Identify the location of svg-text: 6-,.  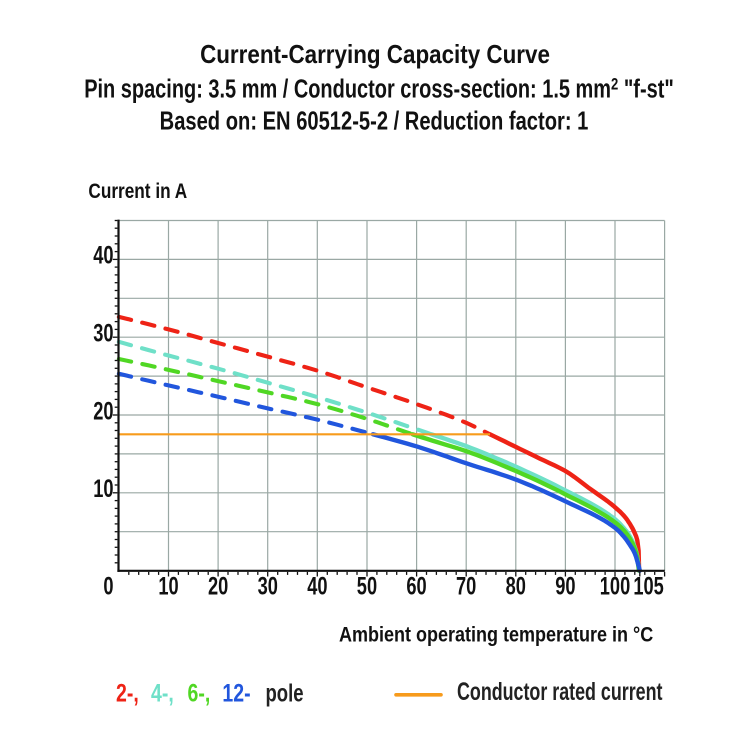
(199, 693).